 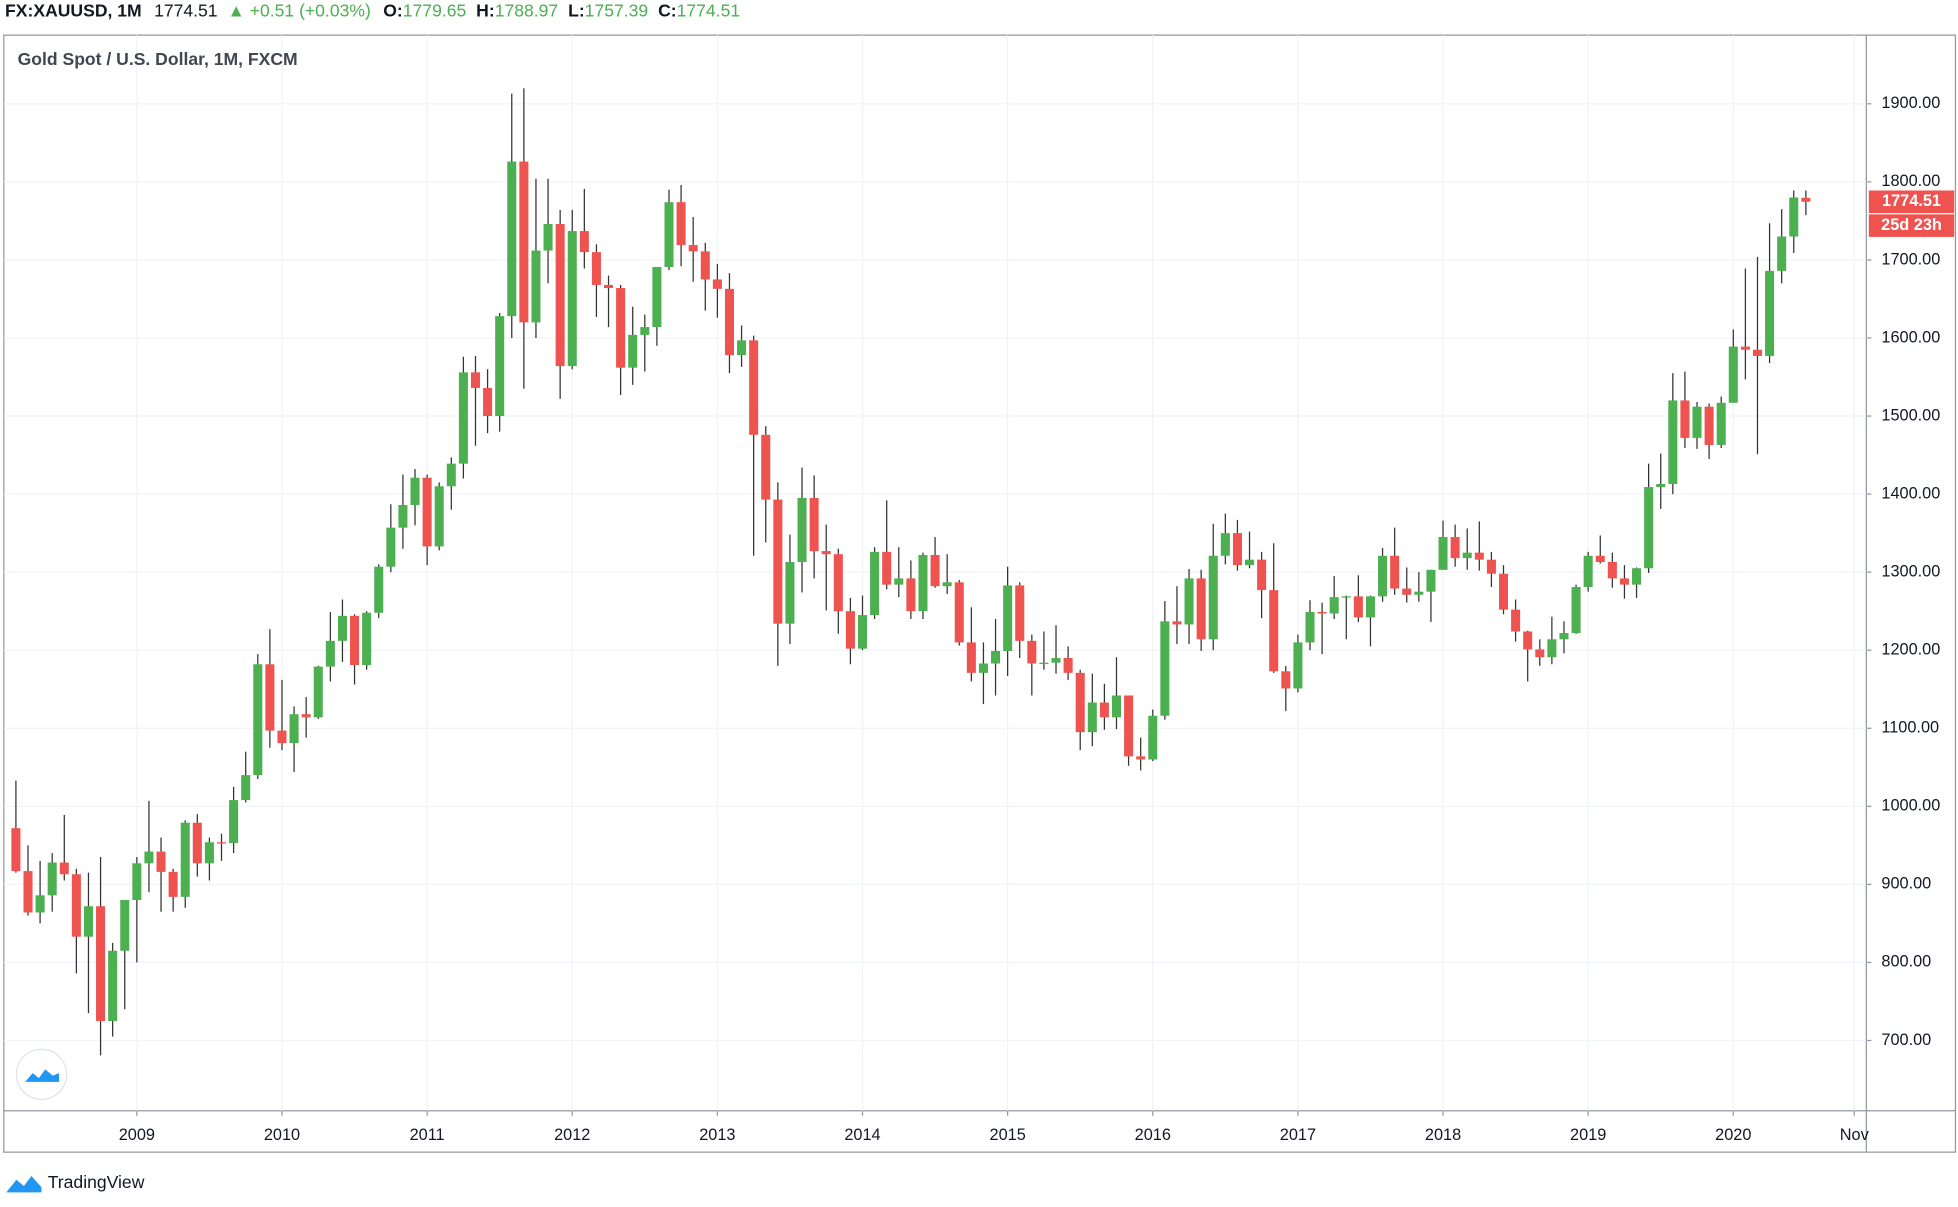 What do you see at coordinates (1910, 571) in the screenshot?
I see `y-tick-label: 1300.00` at bounding box center [1910, 571].